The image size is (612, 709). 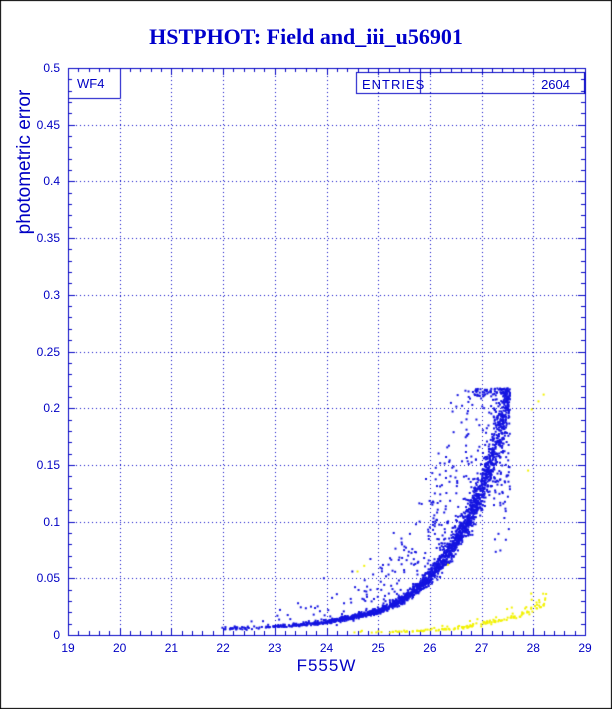 What do you see at coordinates (275, 648) in the screenshot?
I see `x-tick-label: 23` at bounding box center [275, 648].